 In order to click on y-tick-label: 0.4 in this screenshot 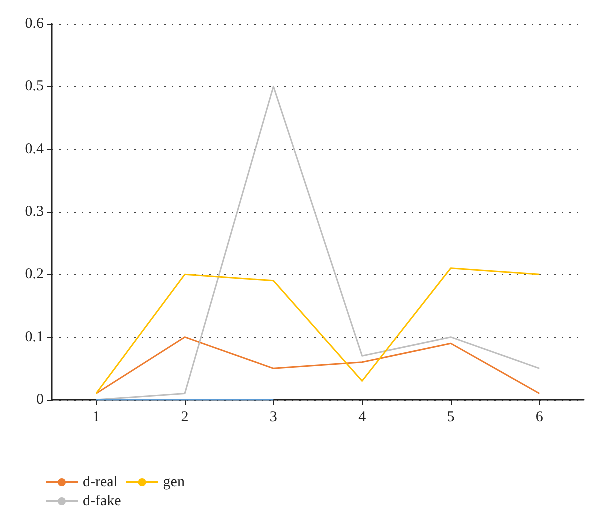, I will do `click(34, 149)`.